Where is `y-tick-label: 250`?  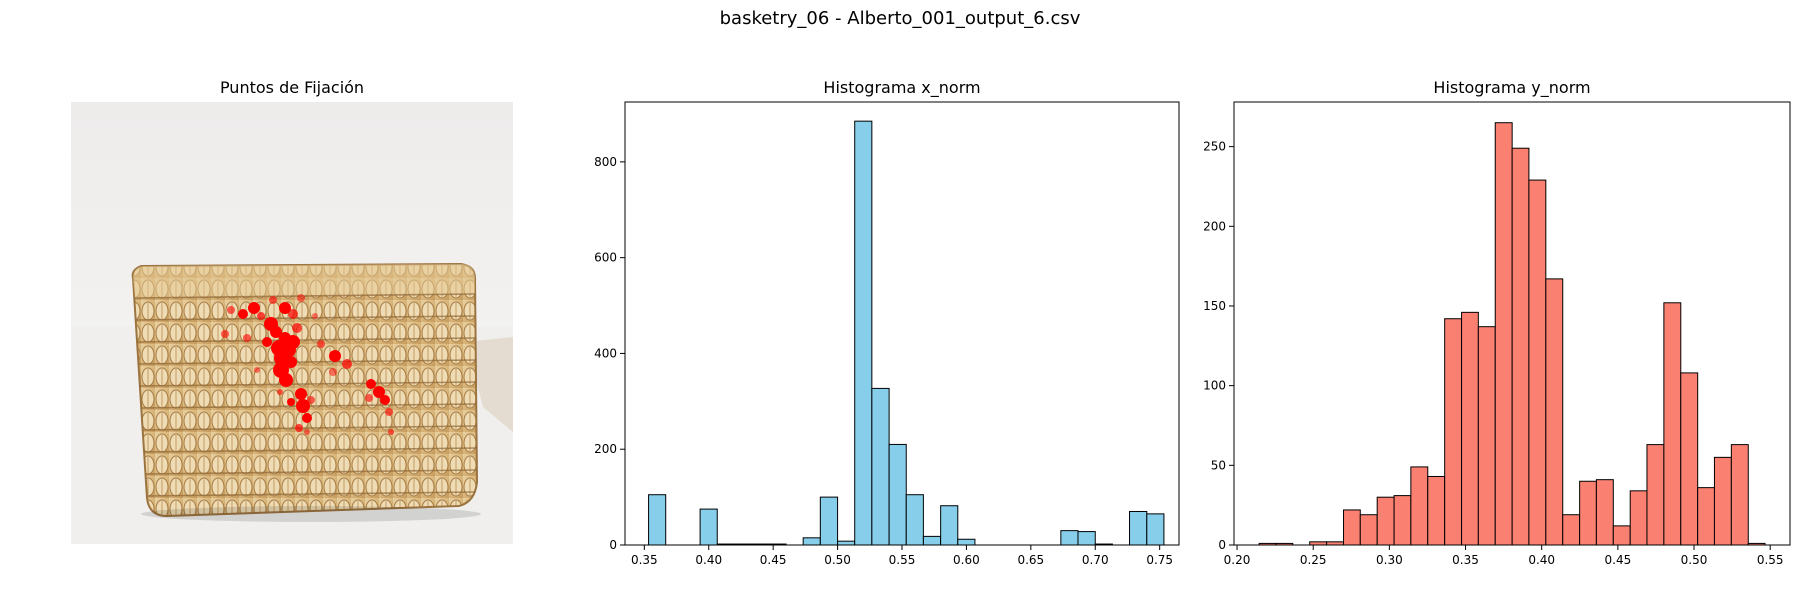 y-tick-label: 250 is located at coordinates (1214, 147).